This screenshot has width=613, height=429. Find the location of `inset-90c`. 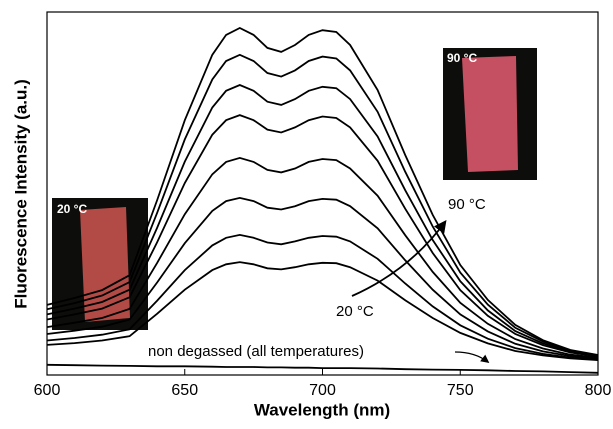

inset-90c is located at coordinates (490, 114).